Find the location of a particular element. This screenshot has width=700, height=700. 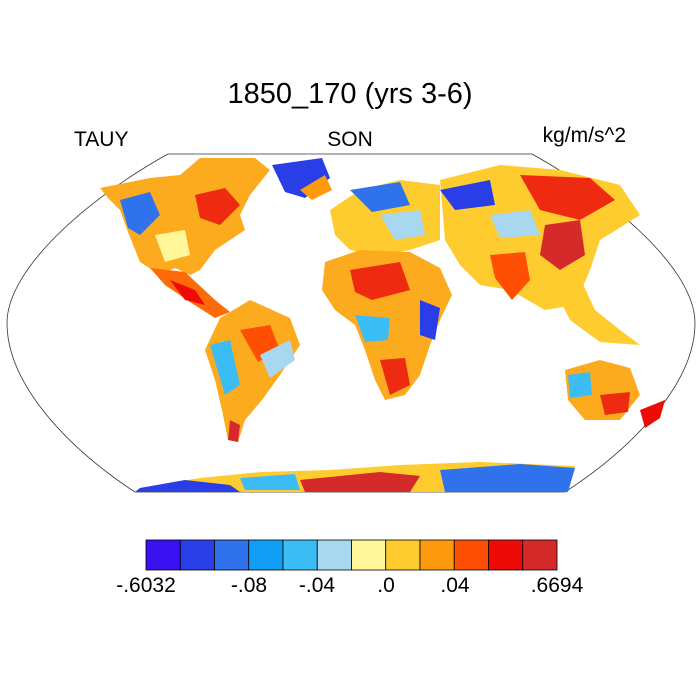

southeast-asia is located at coordinates (595, 311).